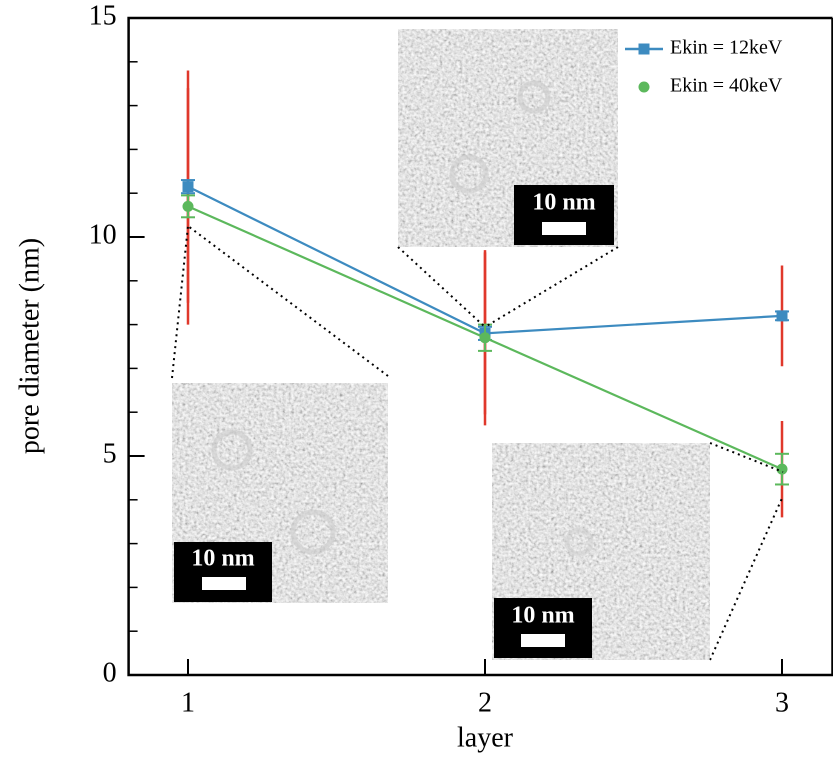  What do you see at coordinates (485, 737) in the screenshot?
I see `x-axis-label: layer` at bounding box center [485, 737].